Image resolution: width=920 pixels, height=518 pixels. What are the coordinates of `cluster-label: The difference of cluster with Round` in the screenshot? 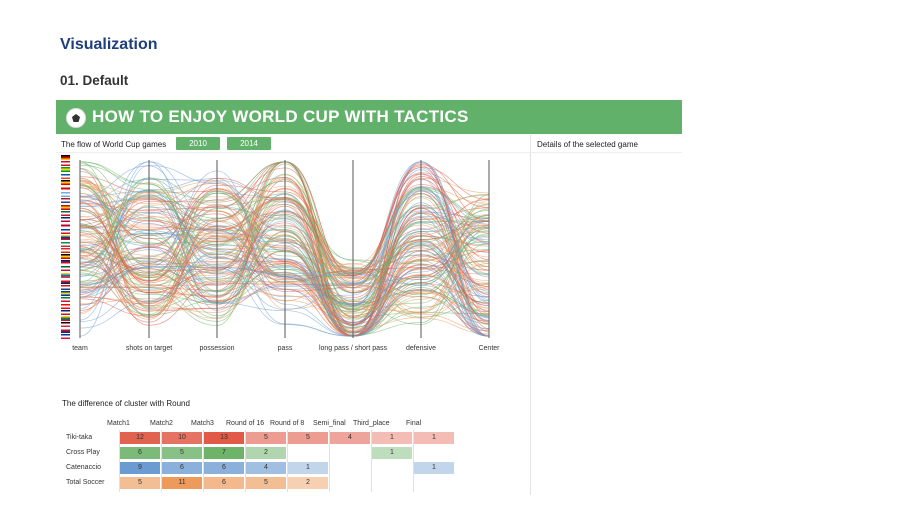 It's located at (126, 403).